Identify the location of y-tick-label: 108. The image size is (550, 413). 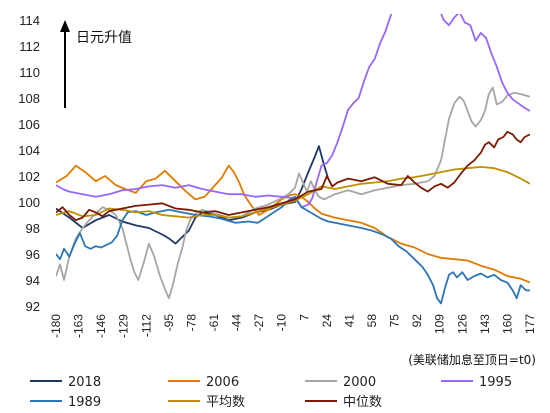
(29, 98).